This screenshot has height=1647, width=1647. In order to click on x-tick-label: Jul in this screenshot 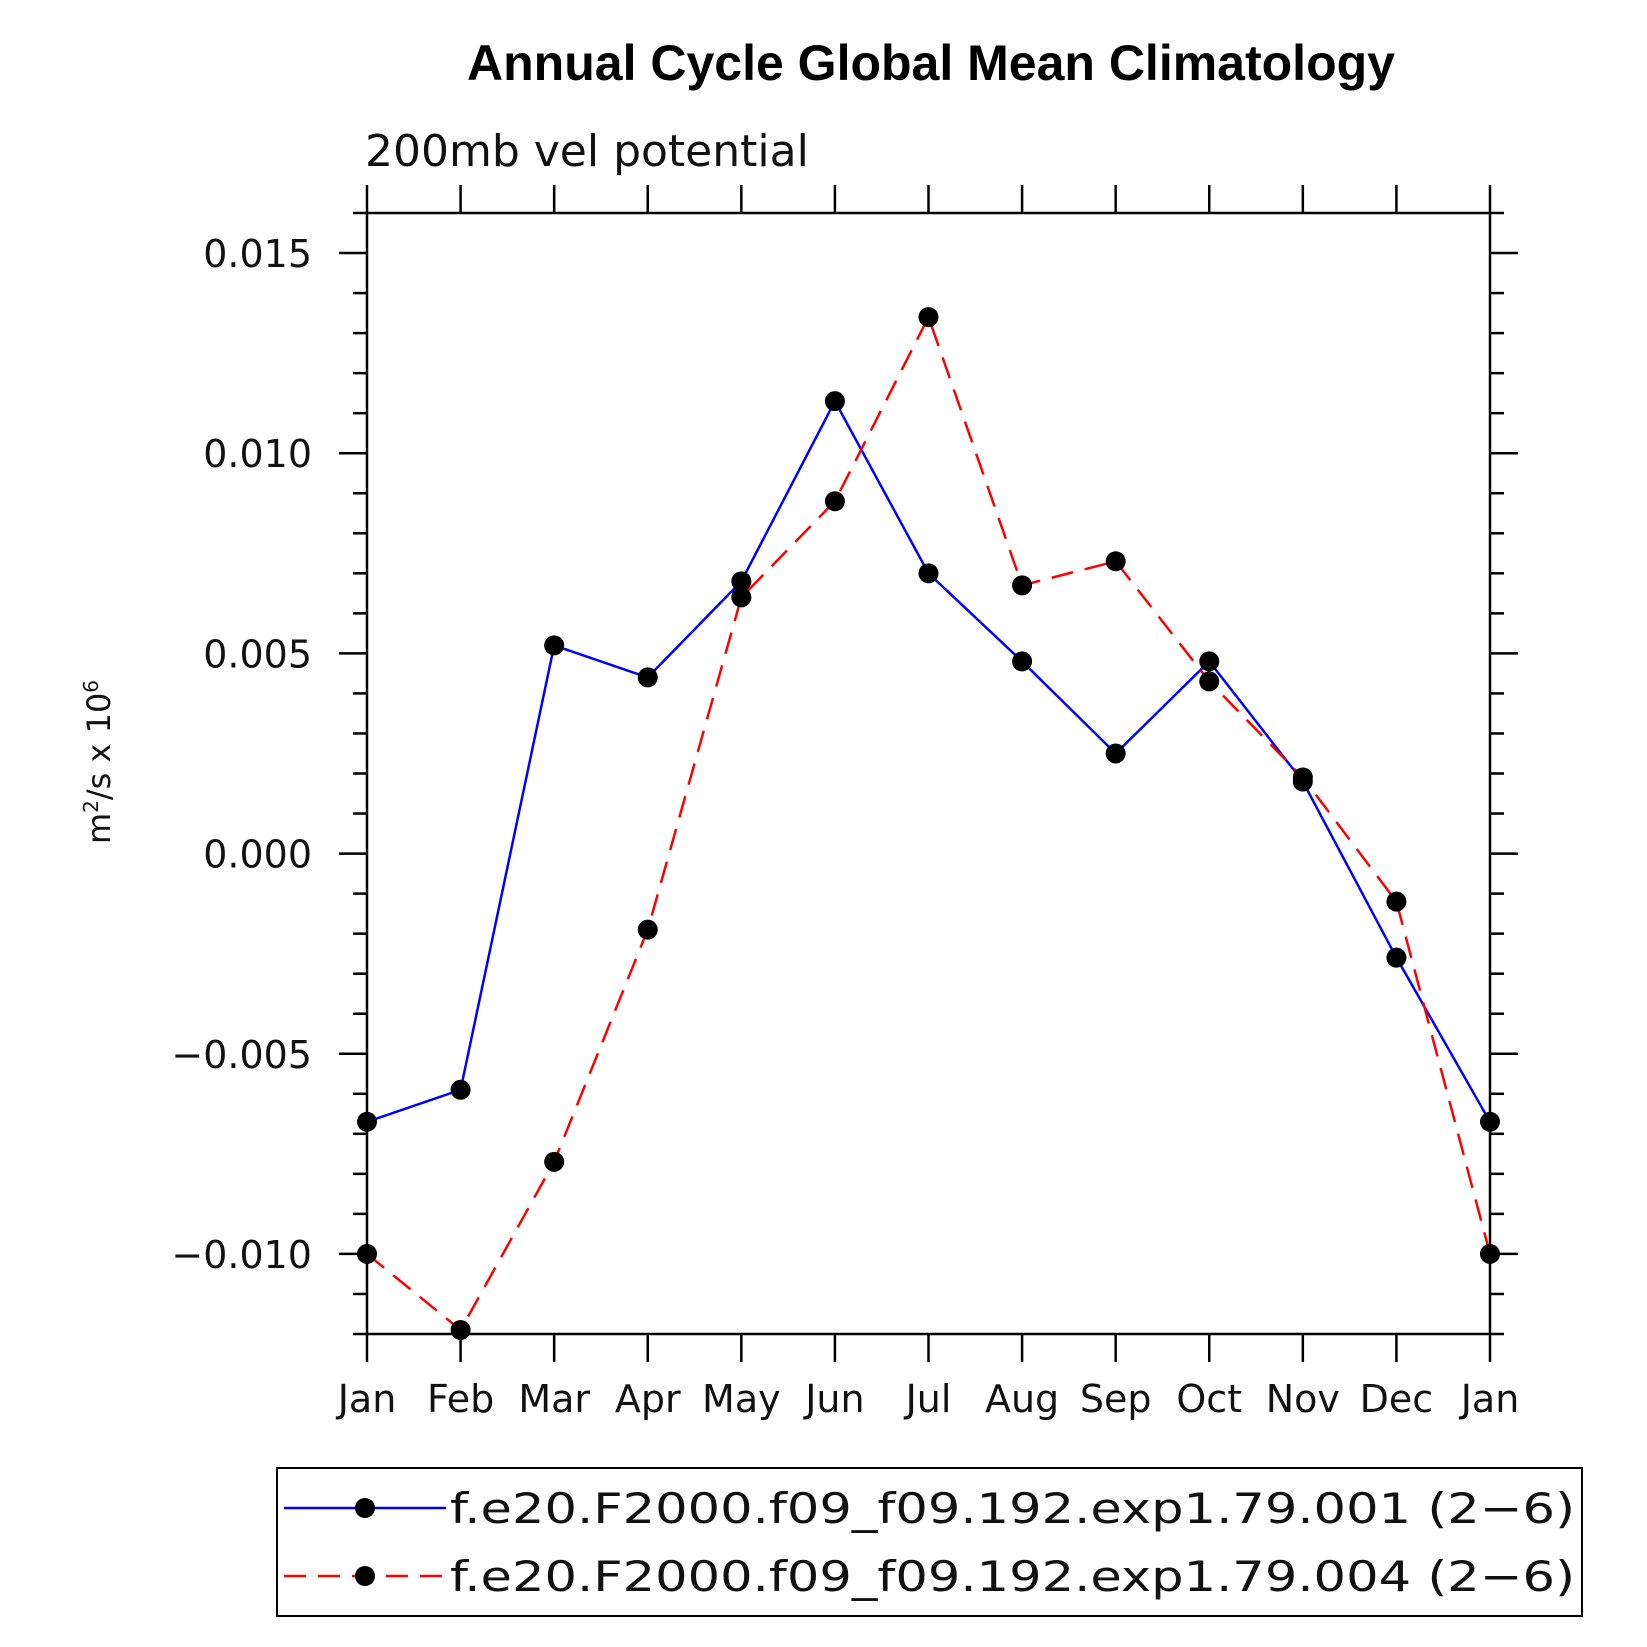, I will do `click(928, 1399)`.